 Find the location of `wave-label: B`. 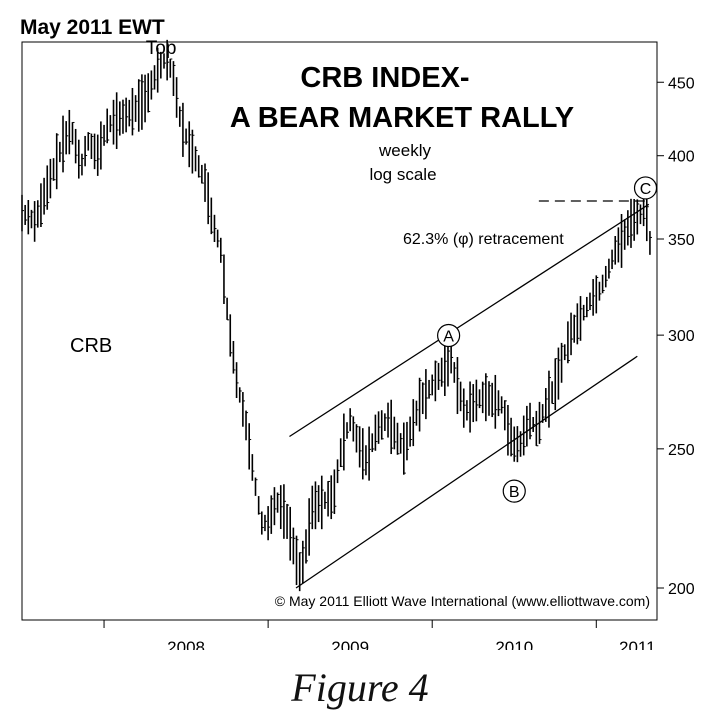

wave-label: B is located at coordinates (514, 492).